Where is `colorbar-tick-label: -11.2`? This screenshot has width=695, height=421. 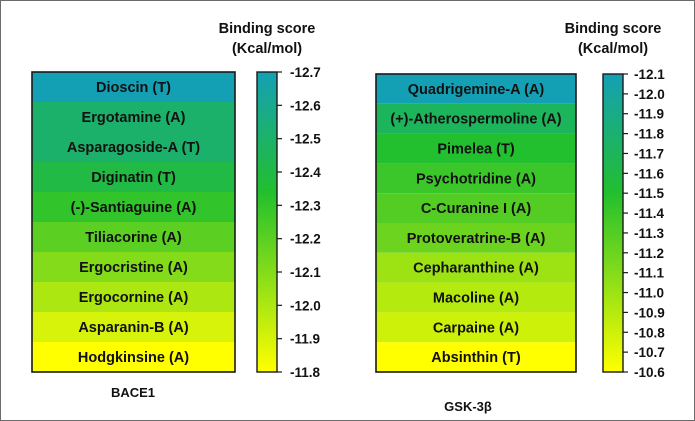
colorbar-tick-label: -11.2 is located at coordinates (649, 253).